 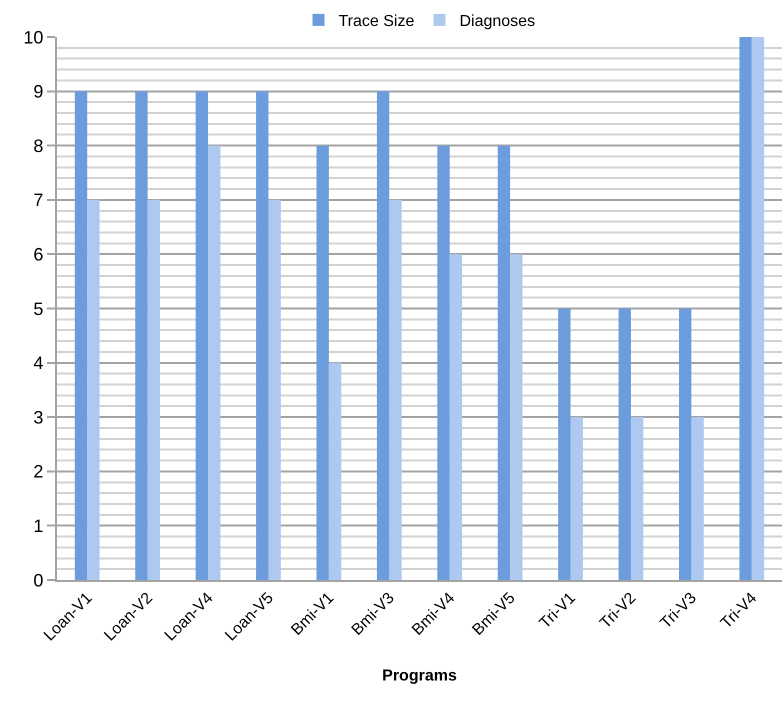 What do you see at coordinates (38, 200) in the screenshot?
I see `y-tick-label: 7` at bounding box center [38, 200].